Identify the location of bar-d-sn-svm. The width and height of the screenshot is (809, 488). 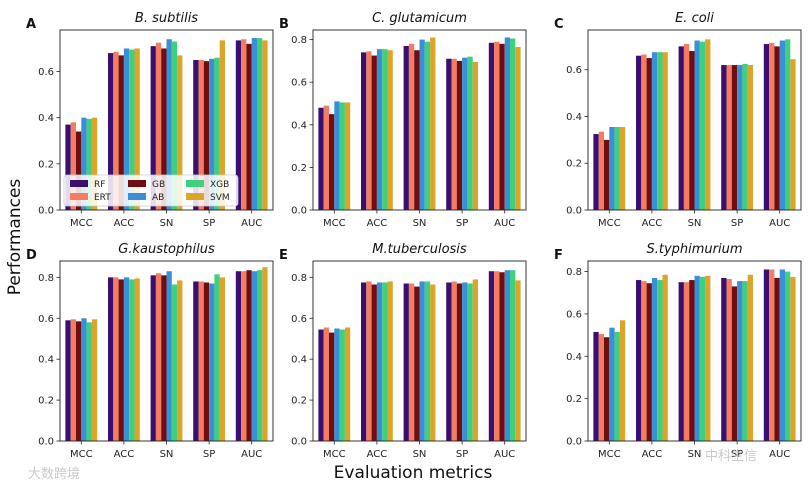
(180, 360).